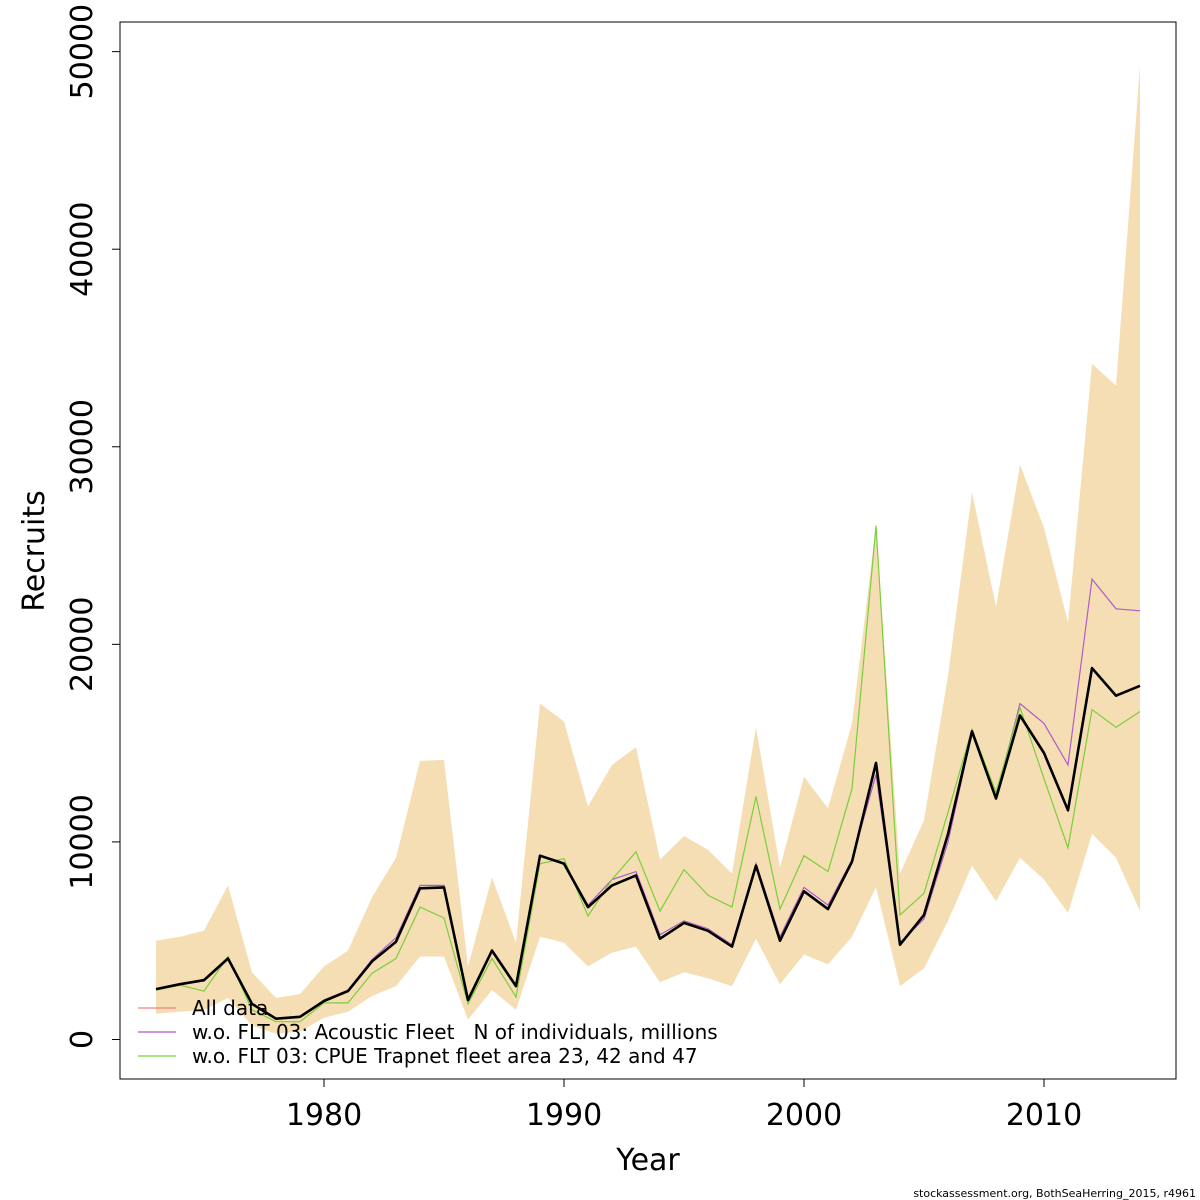  What do you see at coordinates (93, 526) in the screenshot?
I see `y-axis: 0 10000 20000 30000 40000 50000` at bounding box center [93, 526].